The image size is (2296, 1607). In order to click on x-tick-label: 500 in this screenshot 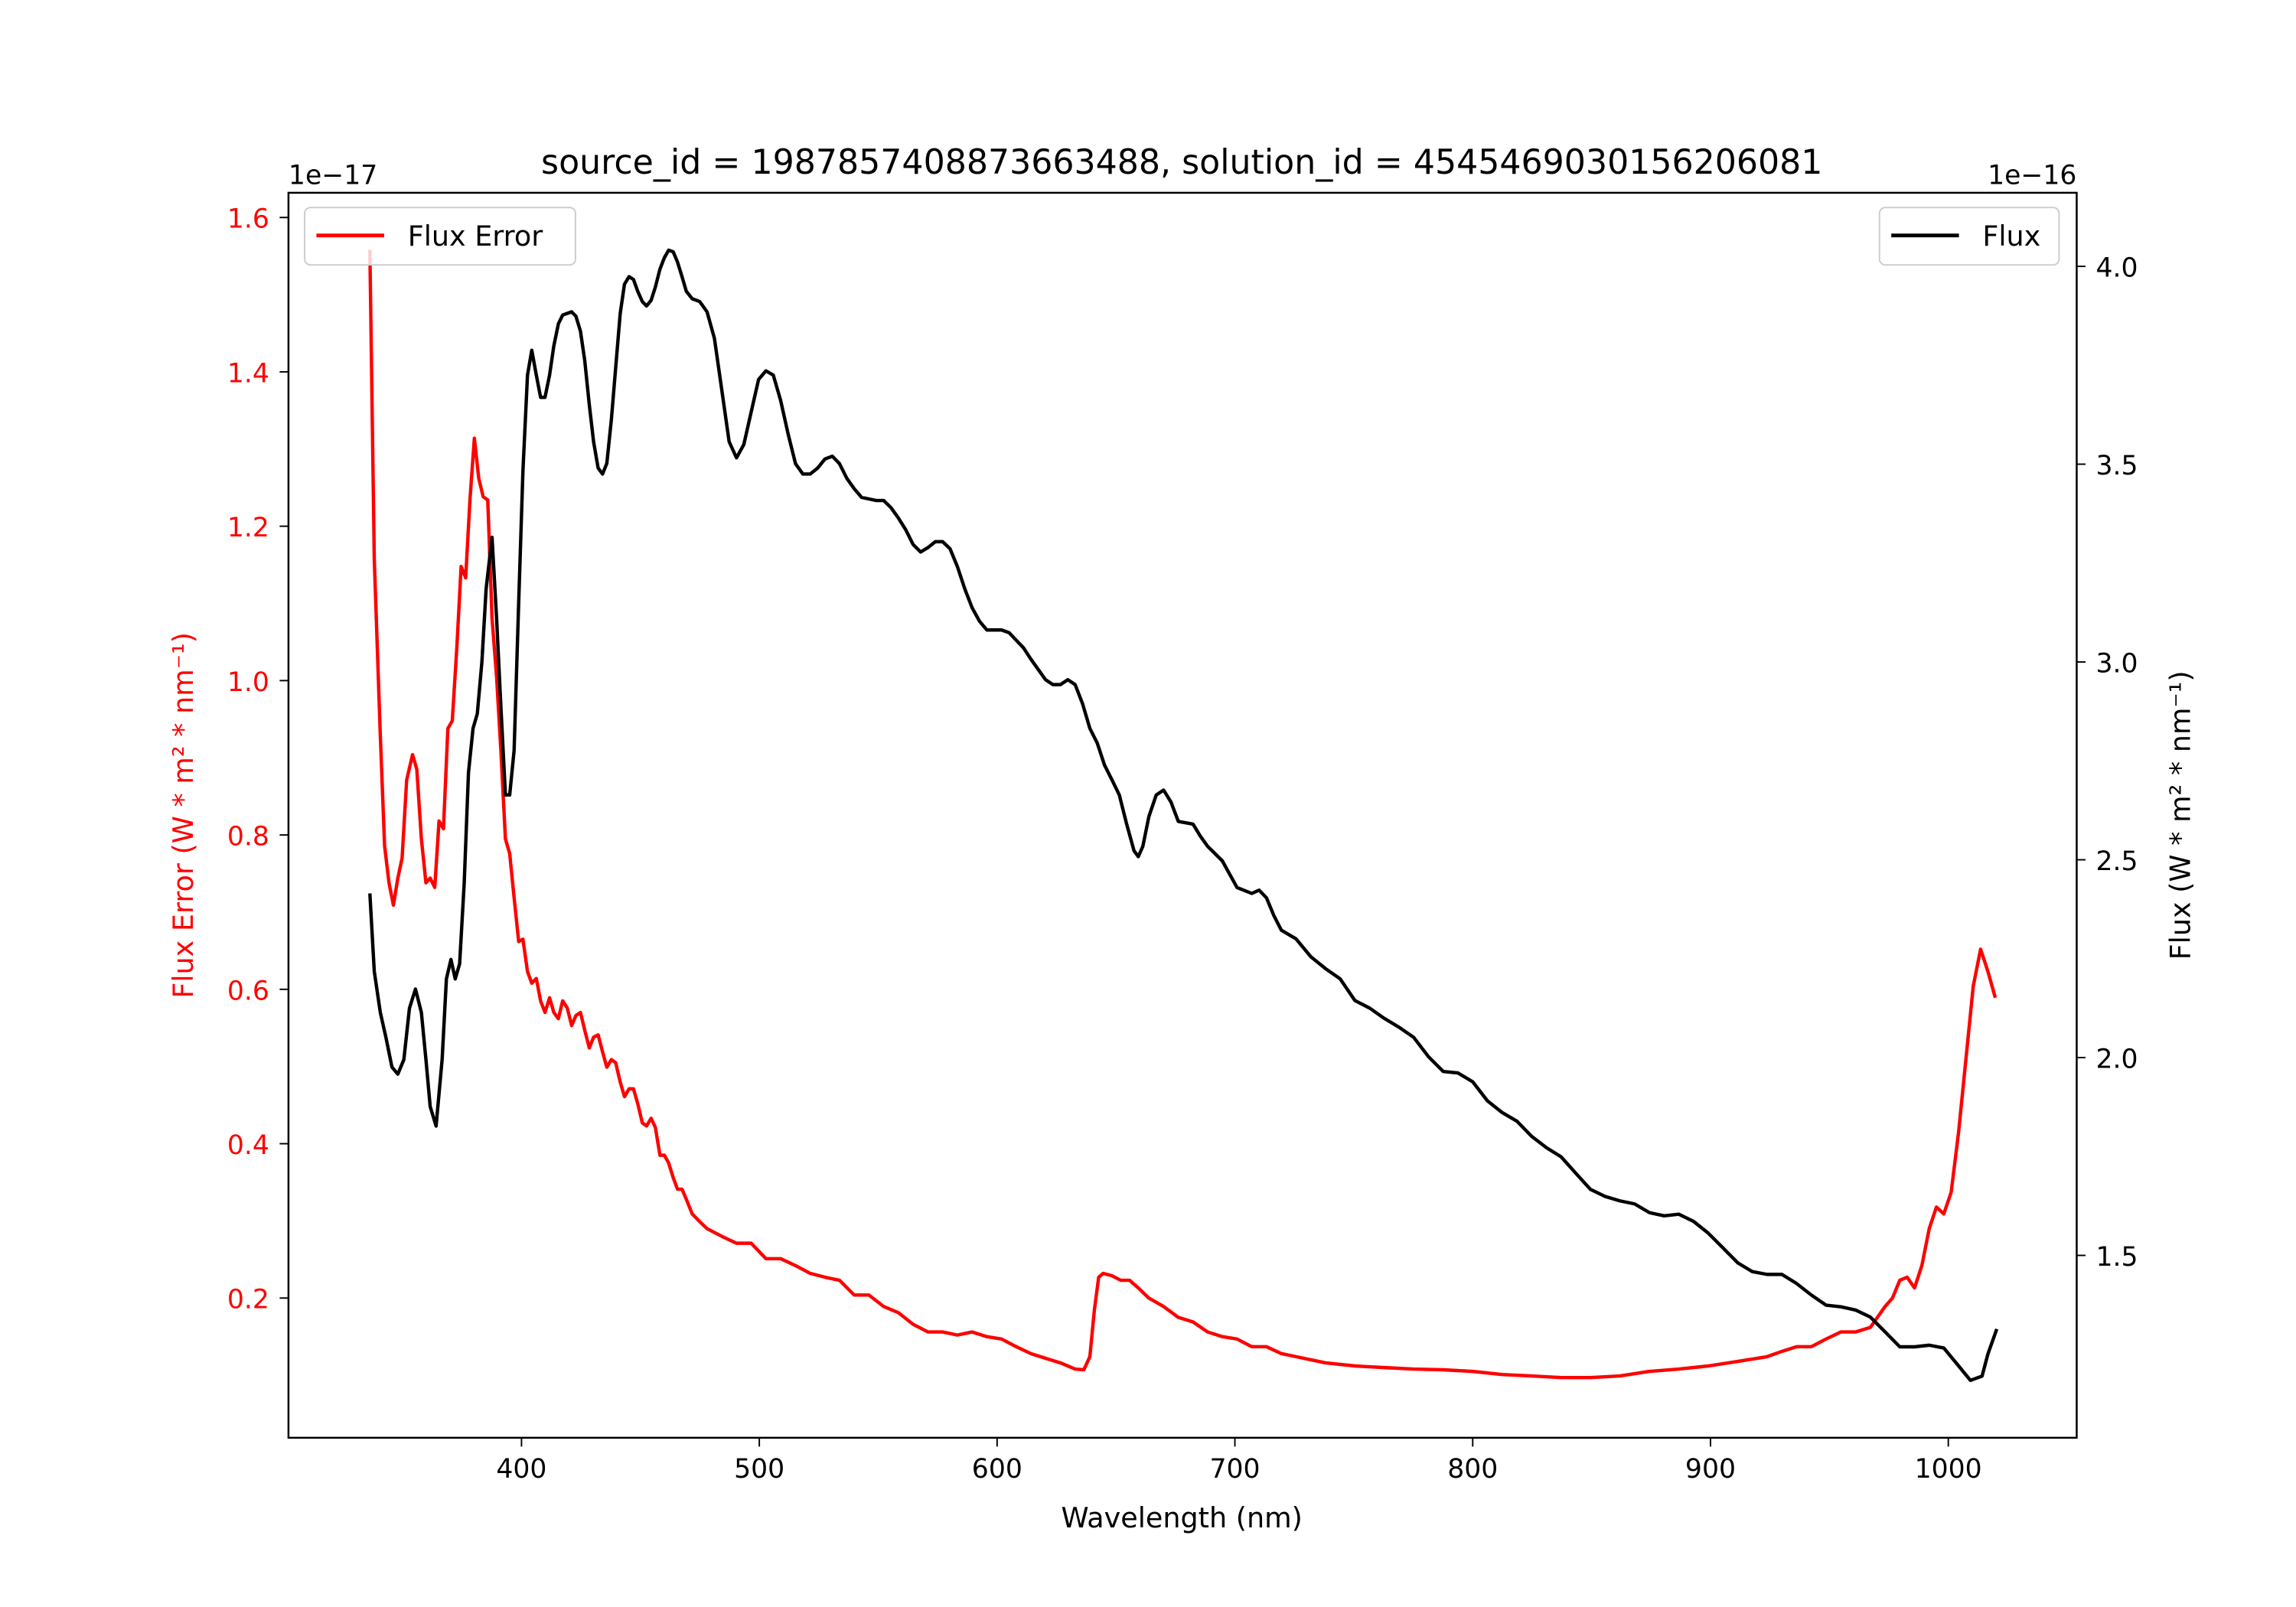, I will do `click(759, 1470)`.